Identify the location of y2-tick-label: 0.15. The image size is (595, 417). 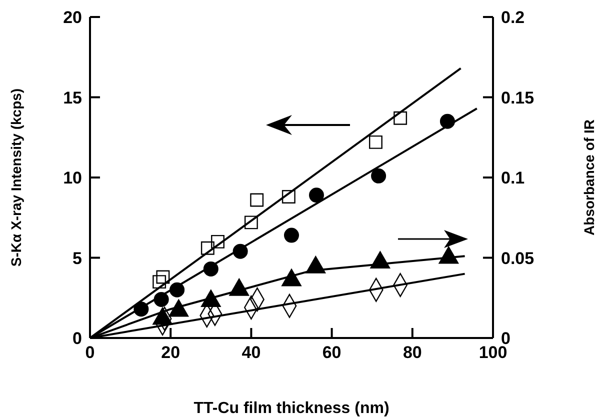
(517, 98).